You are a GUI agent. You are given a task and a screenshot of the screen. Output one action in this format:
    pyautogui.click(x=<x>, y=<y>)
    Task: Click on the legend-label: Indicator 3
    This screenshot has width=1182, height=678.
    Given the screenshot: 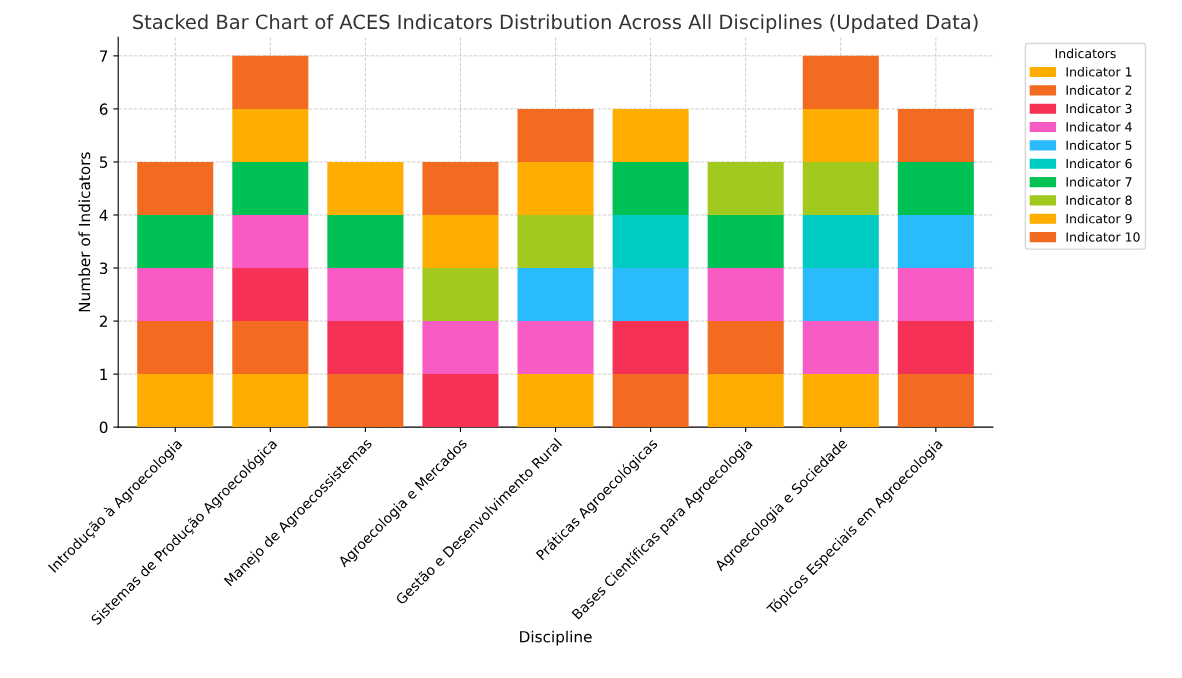 What is the action you would take?
    pyautogui.click(x=1099, y=108)
    